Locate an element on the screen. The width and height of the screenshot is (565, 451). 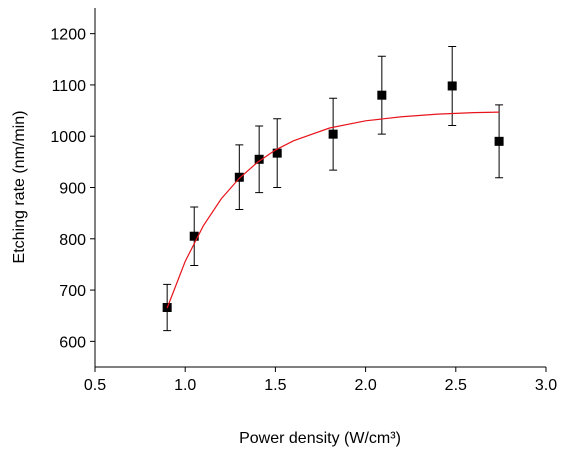
y-tick-label: 800 is located at coordinates (72, 240).